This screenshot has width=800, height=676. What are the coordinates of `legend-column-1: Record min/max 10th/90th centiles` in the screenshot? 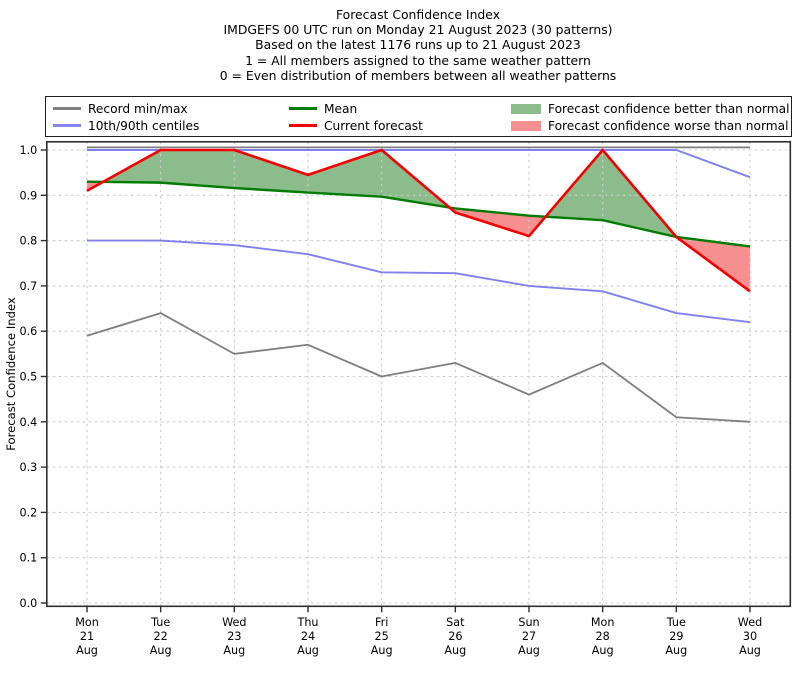 It's located at (126, 117).